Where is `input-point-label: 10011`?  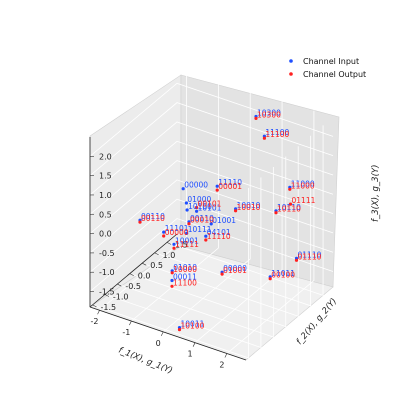 input-point-label: 10011 is located at coordinates (193, 324).